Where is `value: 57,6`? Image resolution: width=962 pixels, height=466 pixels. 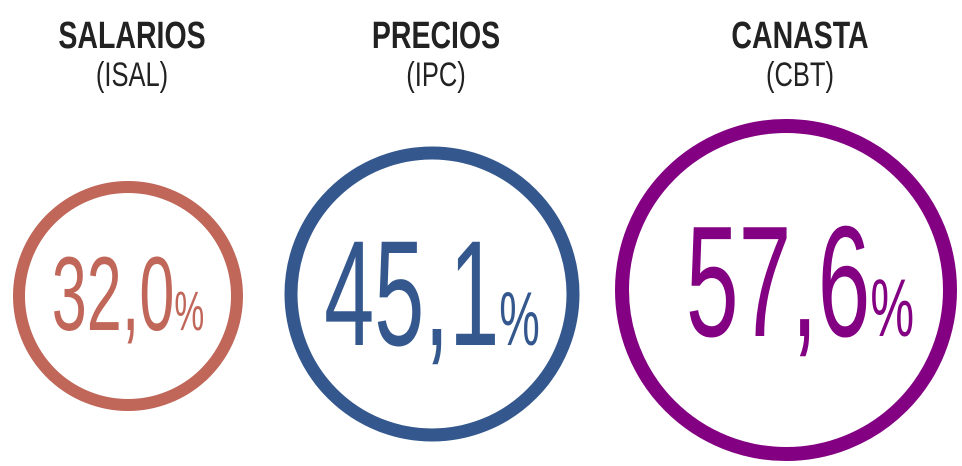
value: 57,6 is located at coordinates (778, 281).